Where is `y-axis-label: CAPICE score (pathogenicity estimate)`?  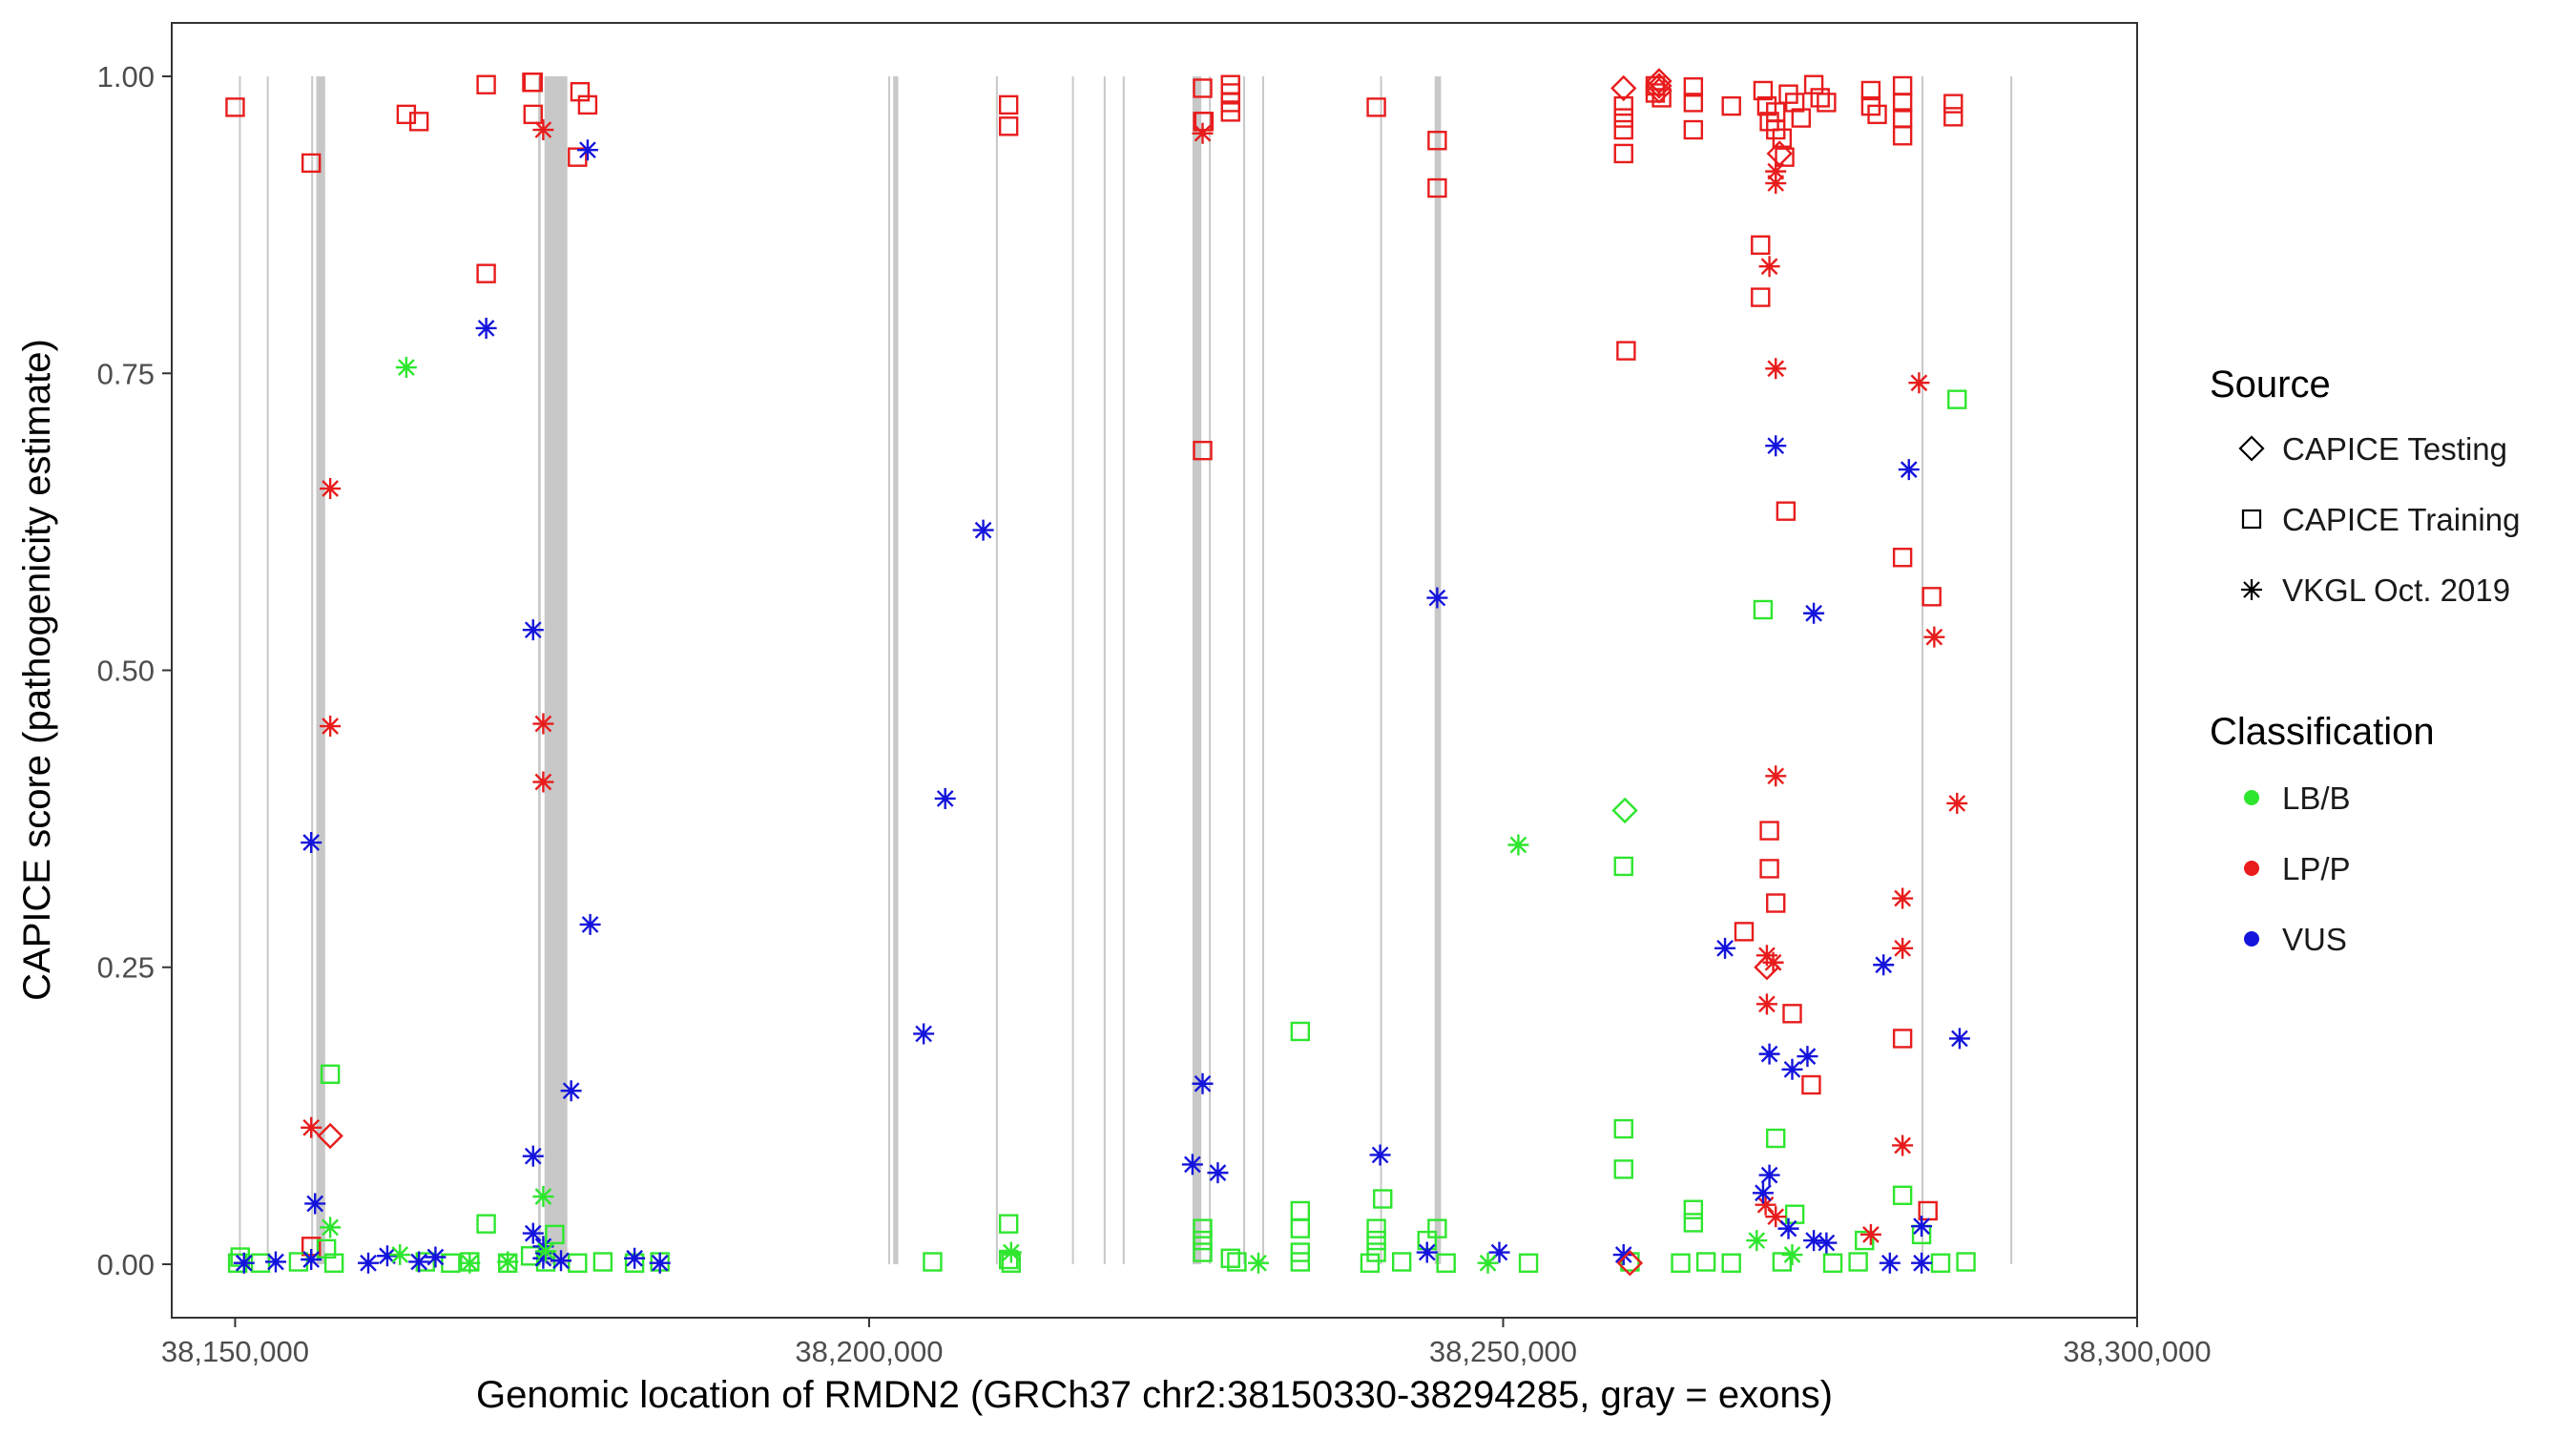 y-axis-label: CAPICE score (pathogenicity estimate) is located at coordinates (37, 670).